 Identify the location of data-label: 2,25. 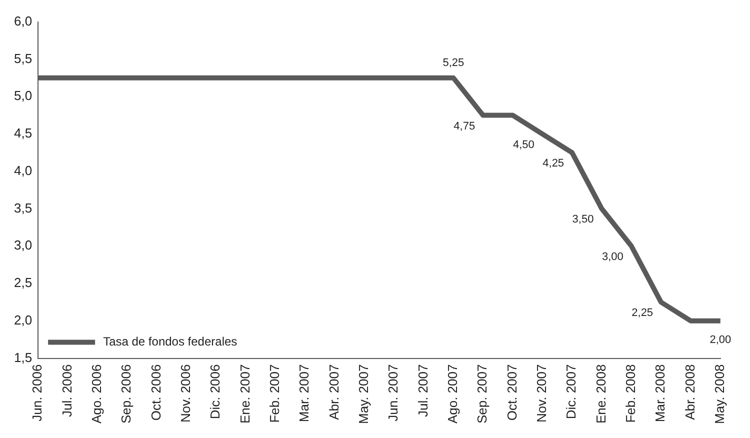
(643, 313).